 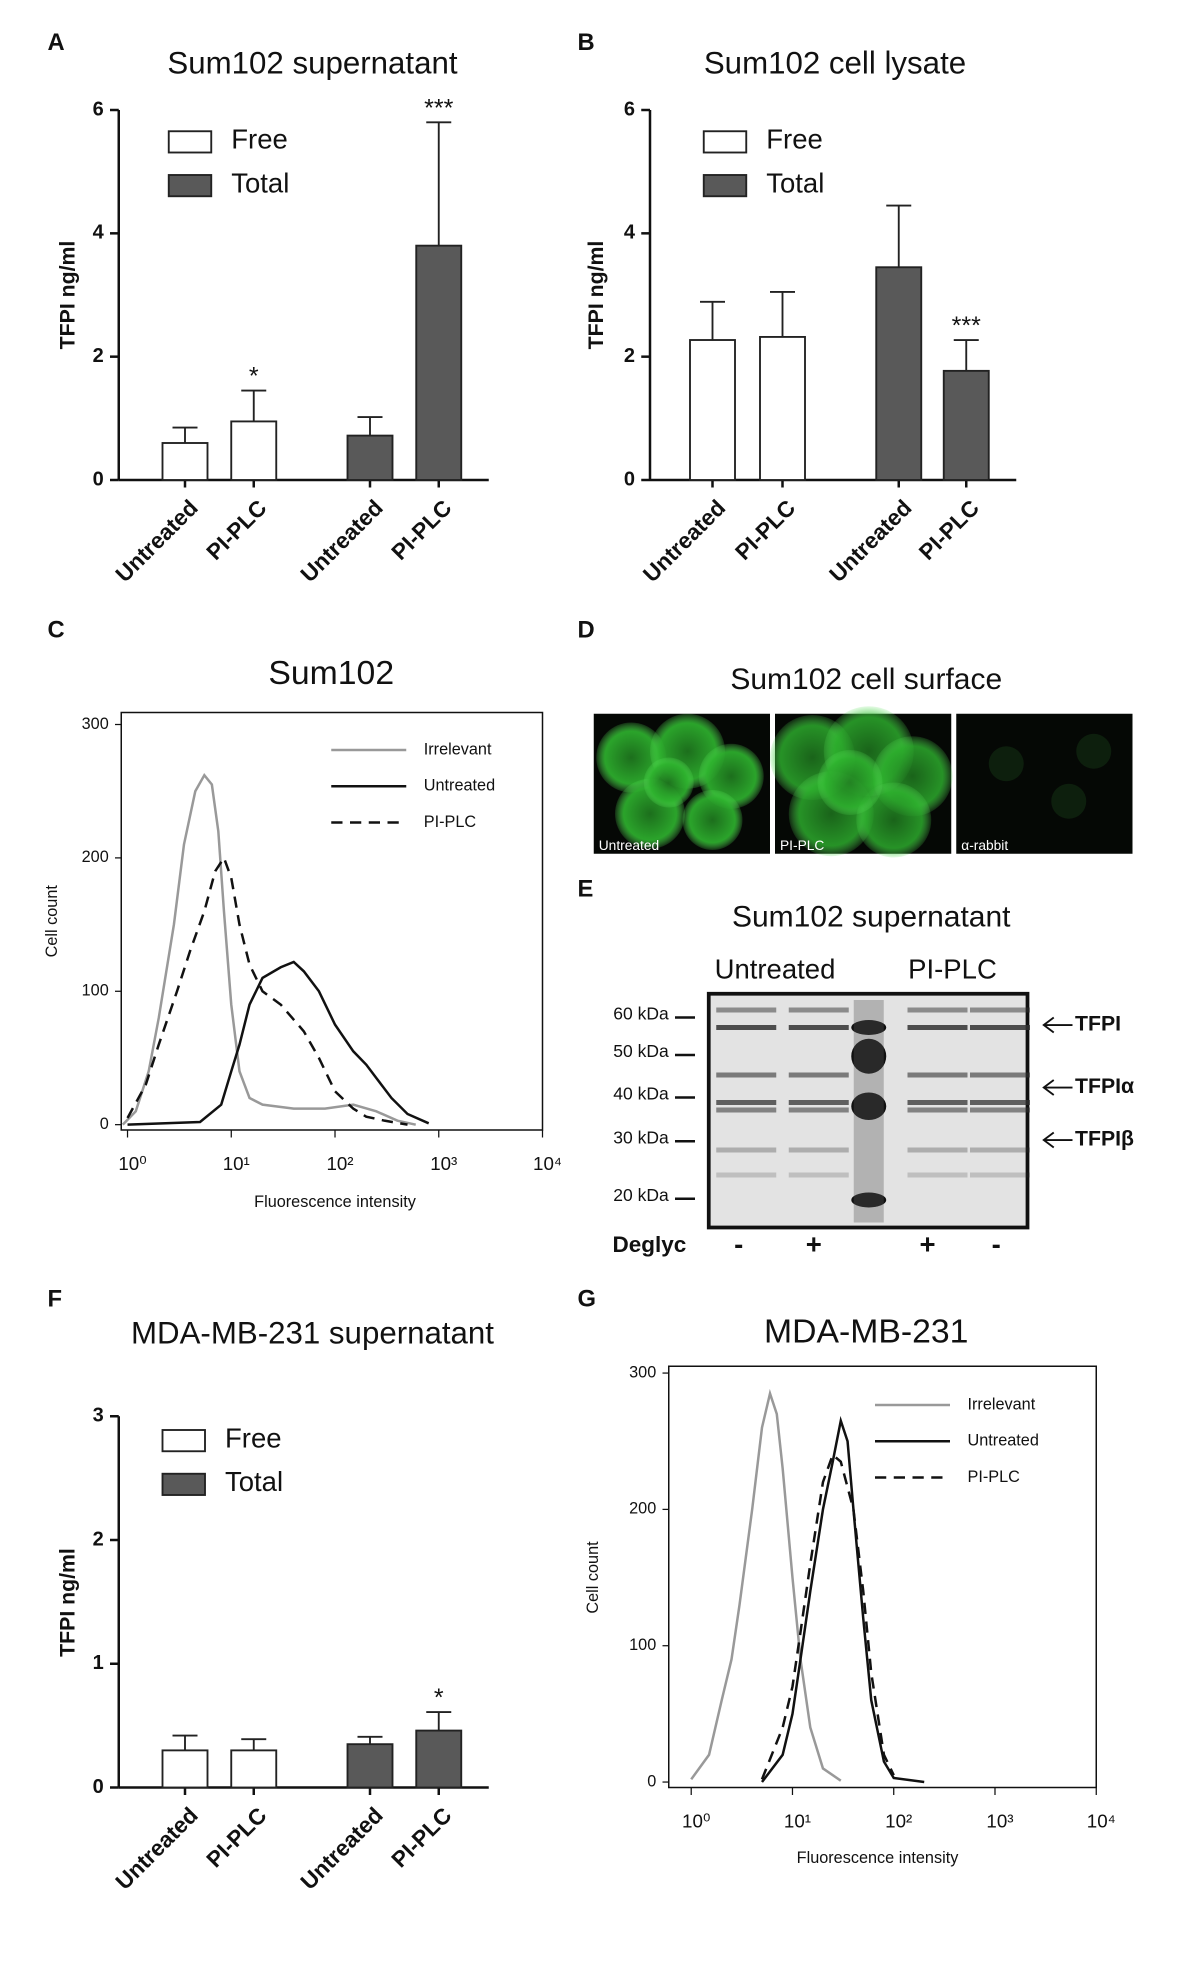 I want to click on chart-title: MDA-MB-231, so click(x=866, y=1332).